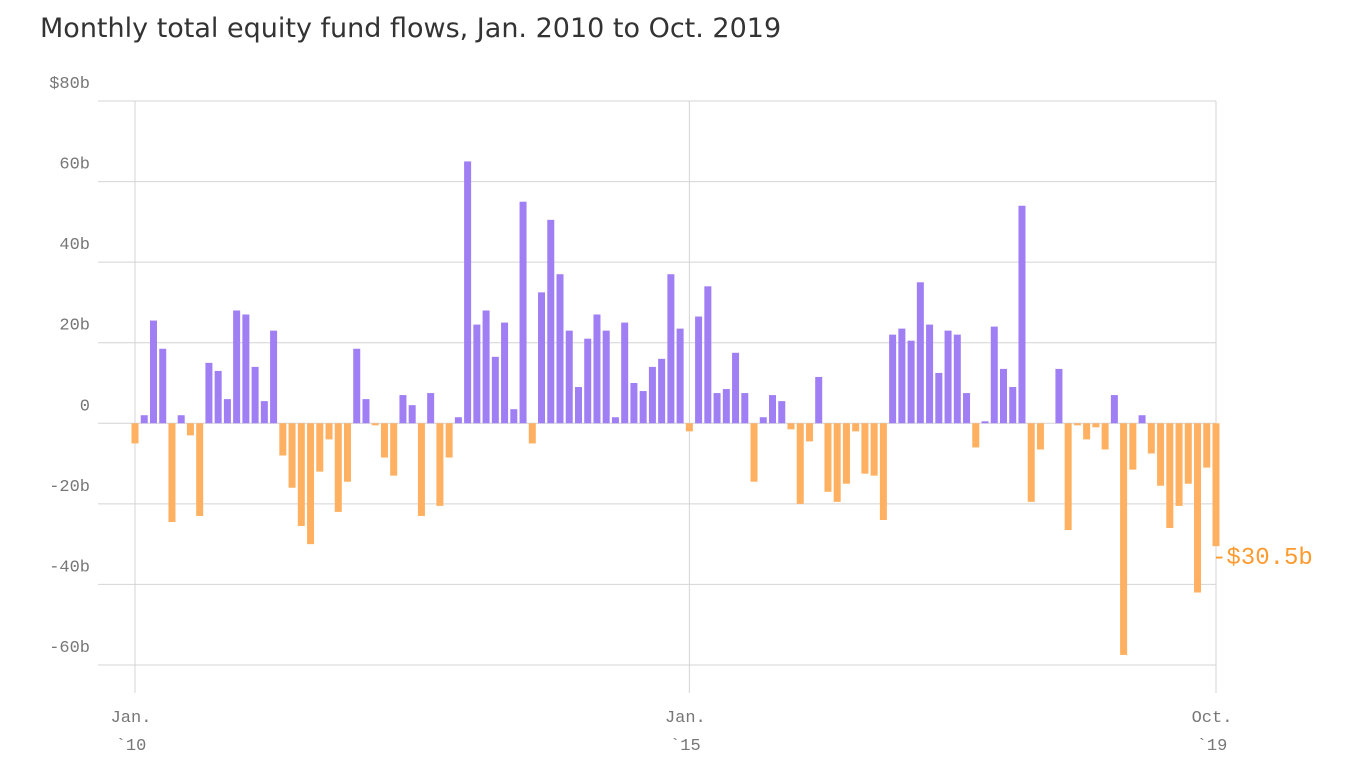  I want to click on y-tick-label: 60b, so click(74, 165).